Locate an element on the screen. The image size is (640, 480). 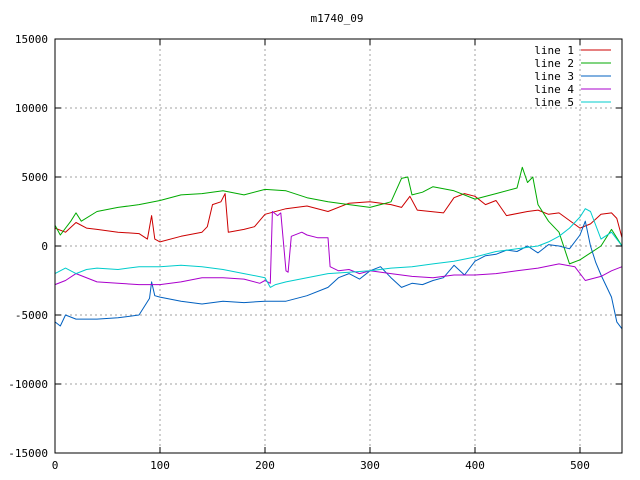
x-tick-label: 0 is located at coordinates (55, 465).